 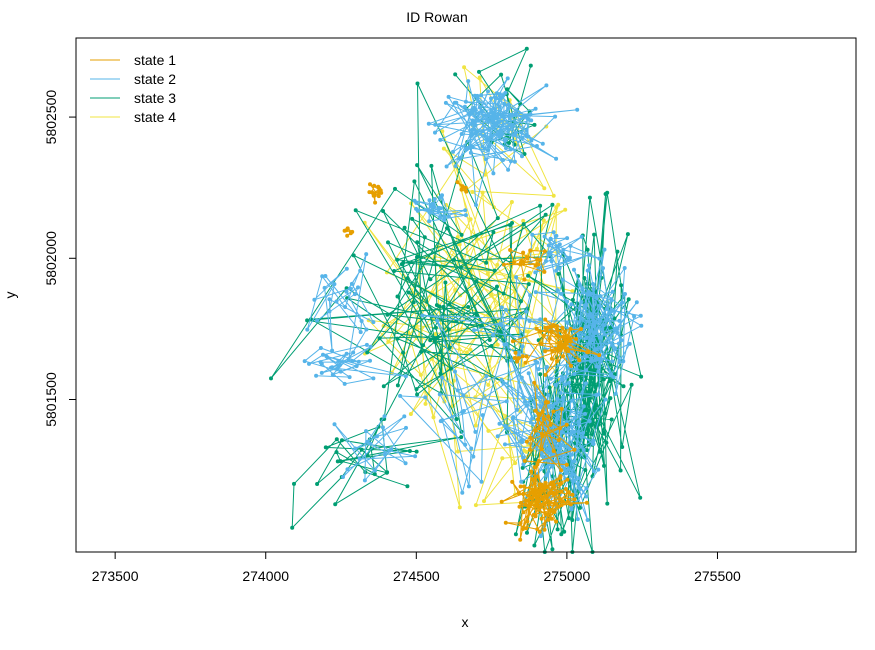 What do you see at coordinates (155, 79) in the screenshot?
I see `legend-label: state 2` at bounding box center [155, 79].